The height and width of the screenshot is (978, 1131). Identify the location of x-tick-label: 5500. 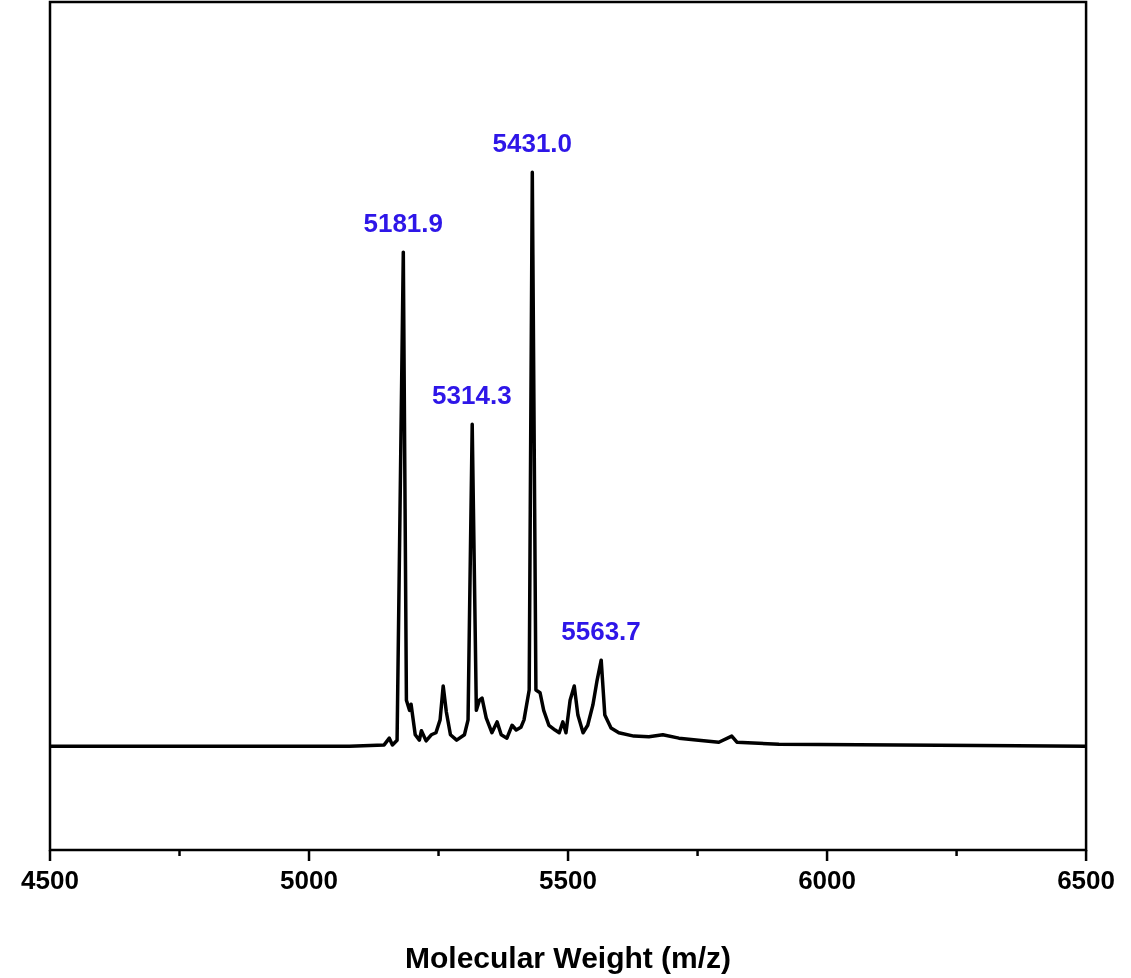
(568, 879).